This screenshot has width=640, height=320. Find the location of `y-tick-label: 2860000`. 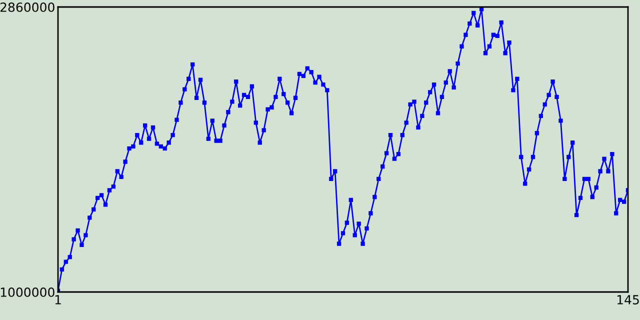

y-tick-label: 2860000 is located at coordinates (27, 7).